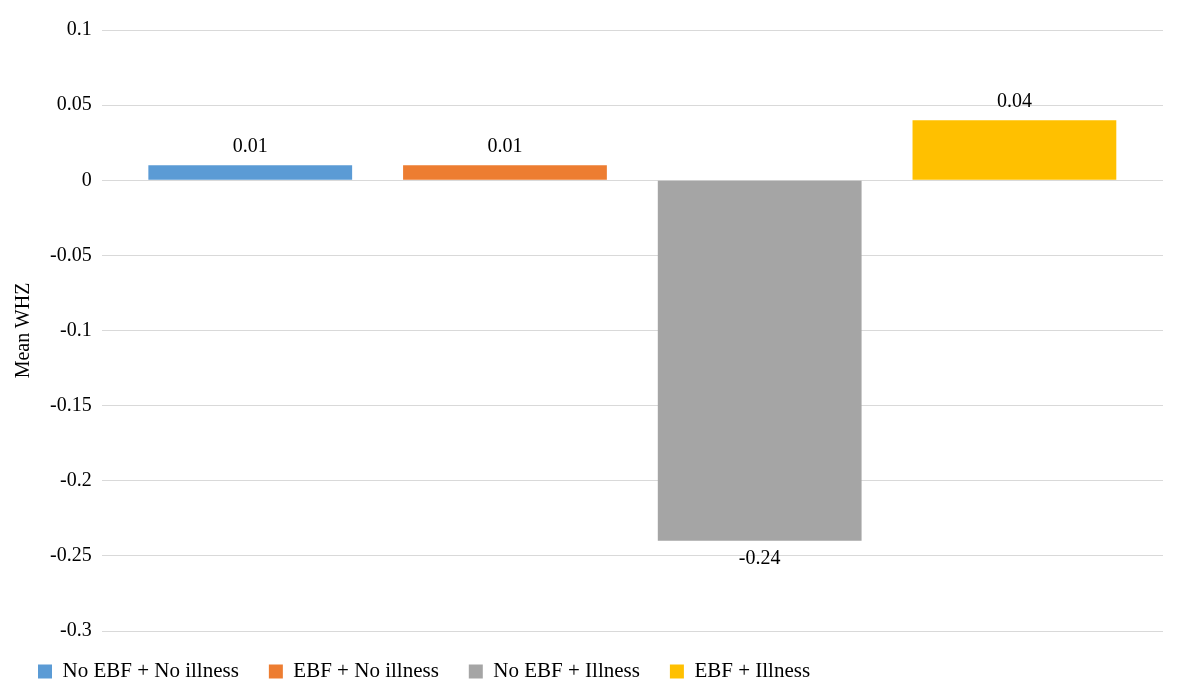 The height and width of the screenshot is (700, 1191). Describe the element at coordinates (752, 670) in the screenshot. I see `legend-label: EBF + Illness` at that location.